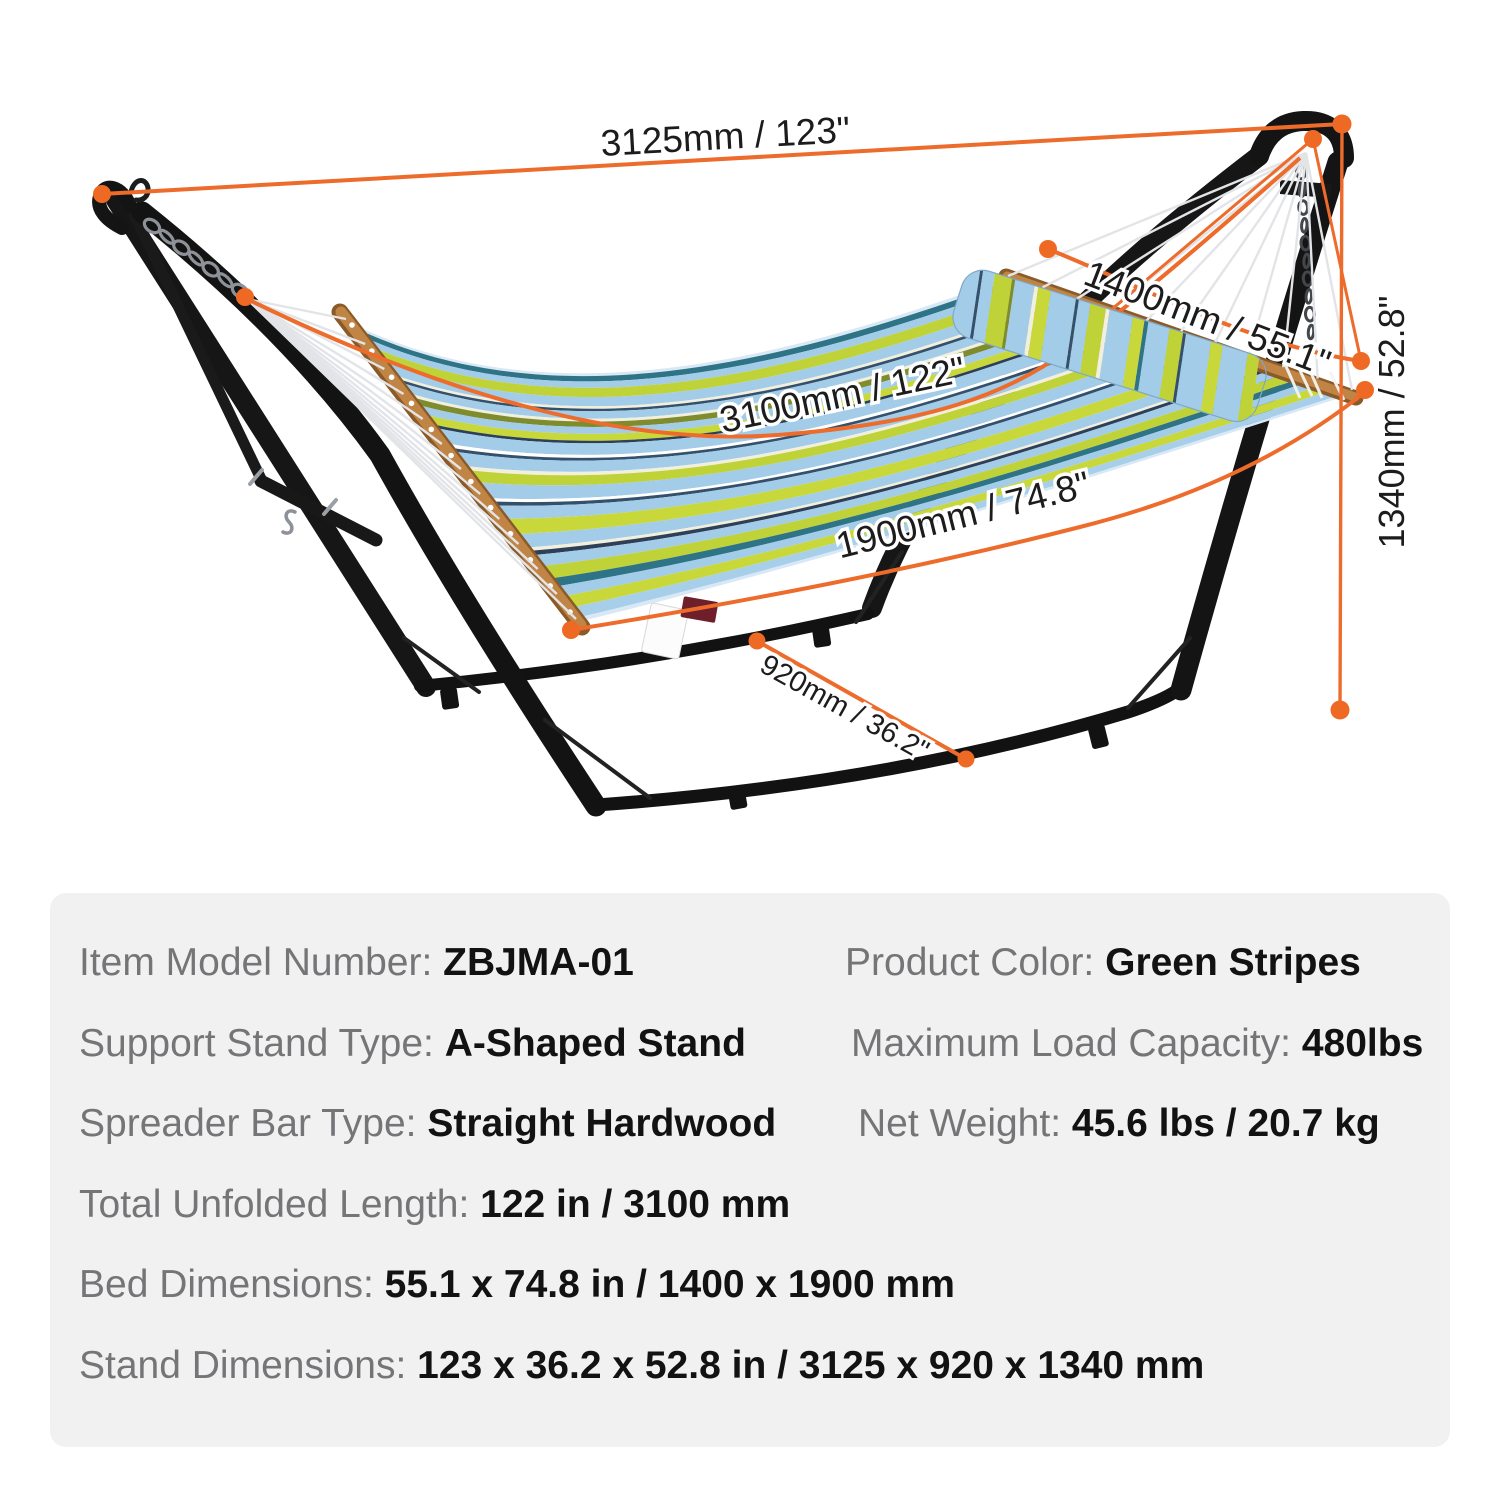 This screenshot has height=1500, width=1500. Describe the element at coordinates (1391, 422) in the screenshot. I see `svg-text: 1340mm / 52.8"` at that location.